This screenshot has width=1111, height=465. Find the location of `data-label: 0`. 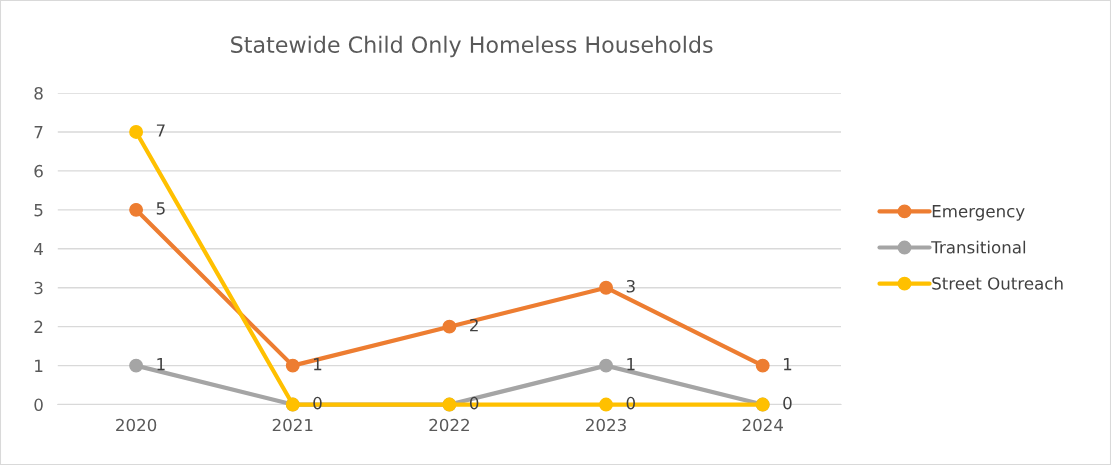

data-label: 0 is located at coordinates (787, 403).